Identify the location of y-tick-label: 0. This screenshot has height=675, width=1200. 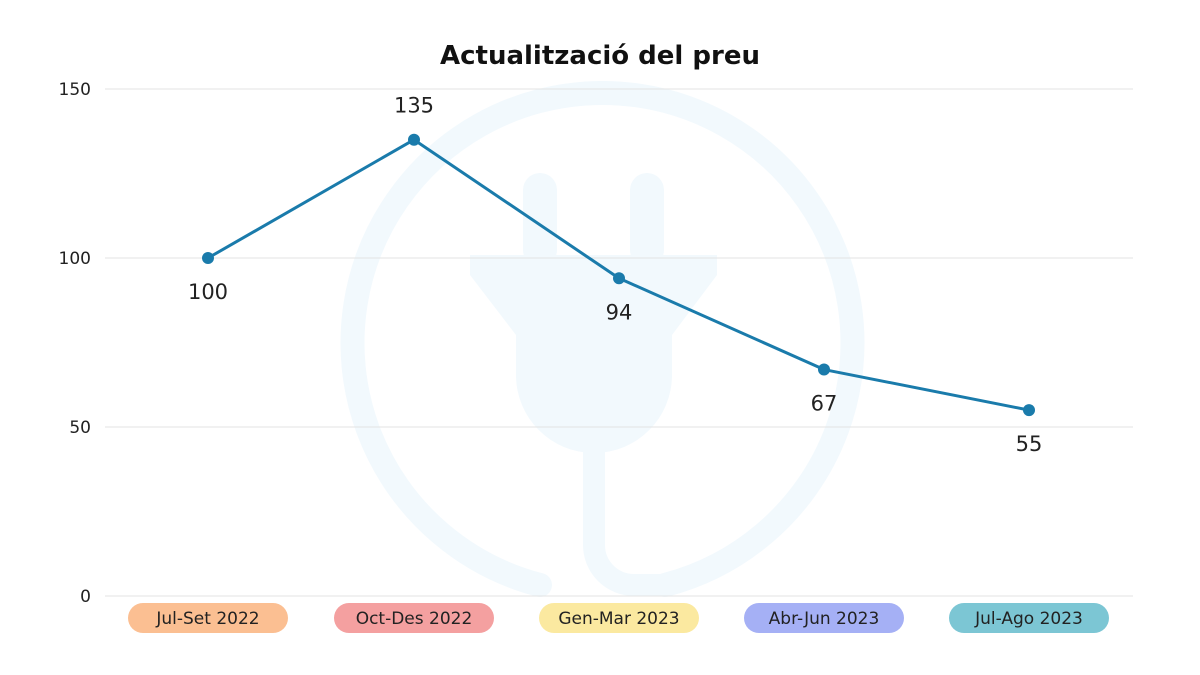
(85, 597).